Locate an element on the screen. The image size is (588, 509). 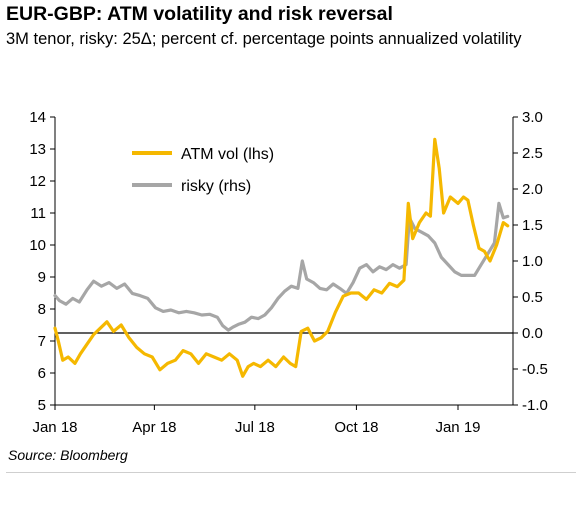
left-tick-label: 9 is located at coordinates (42, 277).